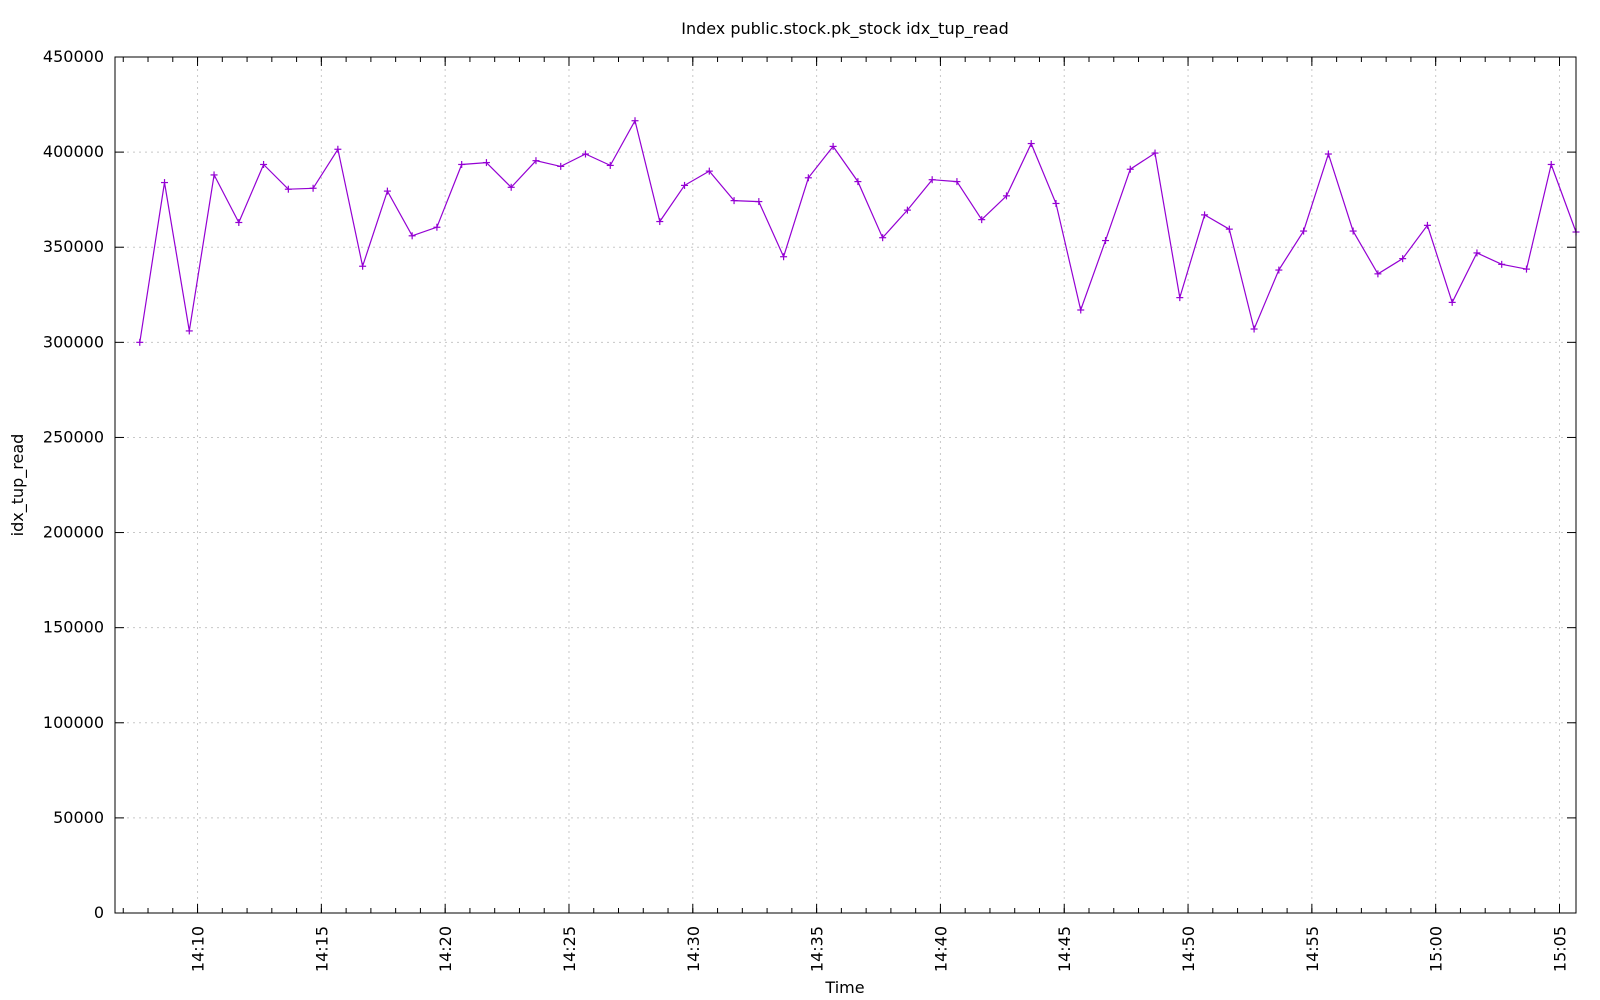  I want to click on y-tick-label: 100000, so click(73, 722).